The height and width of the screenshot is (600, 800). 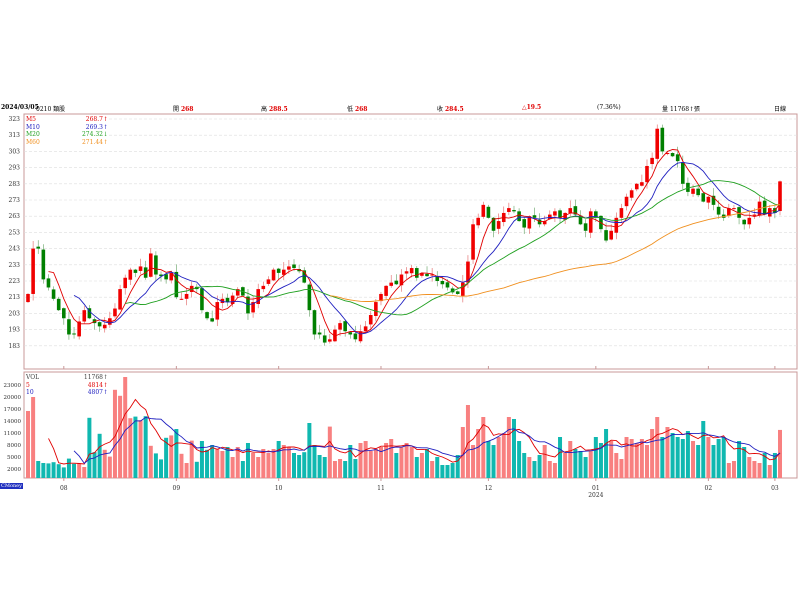 What do you see at coordinates (15, 249) in the screenshot?
I see `price-tick-label: 243` at bounding box center [15, 249].